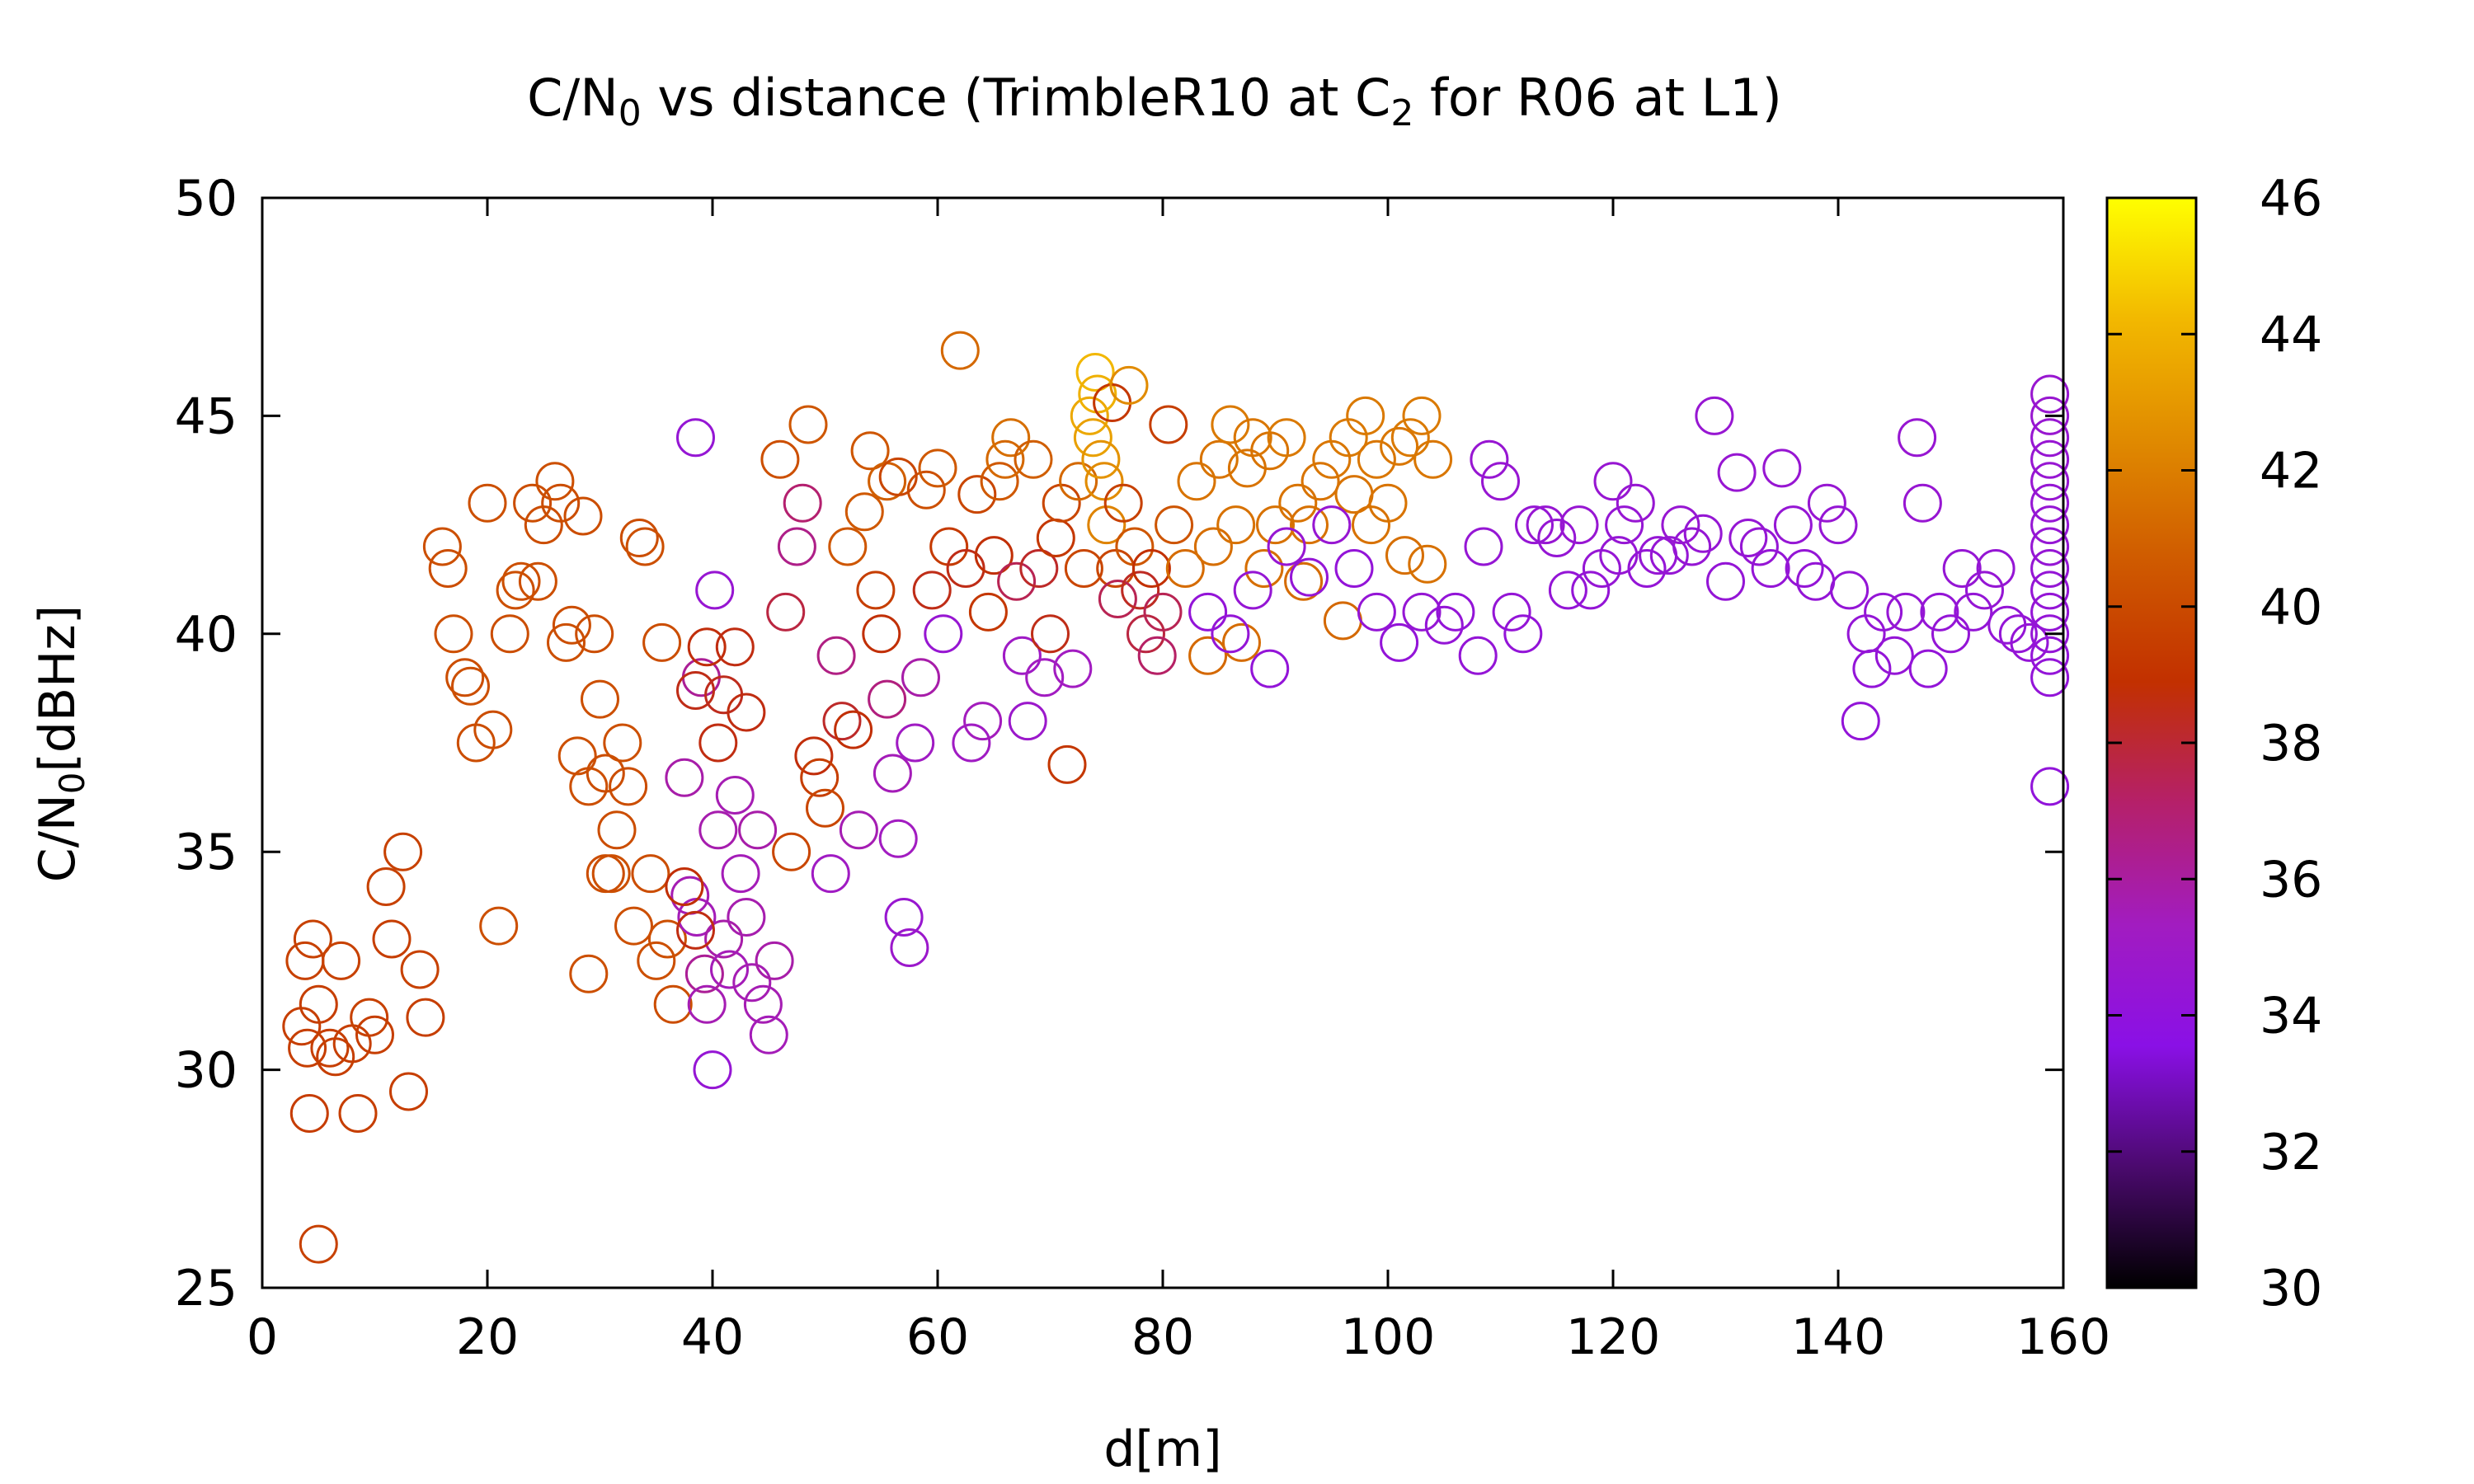  Describe the element at coordinates (487, 1337) in the screenshot. I see `x-tick-label: 20` at that location.